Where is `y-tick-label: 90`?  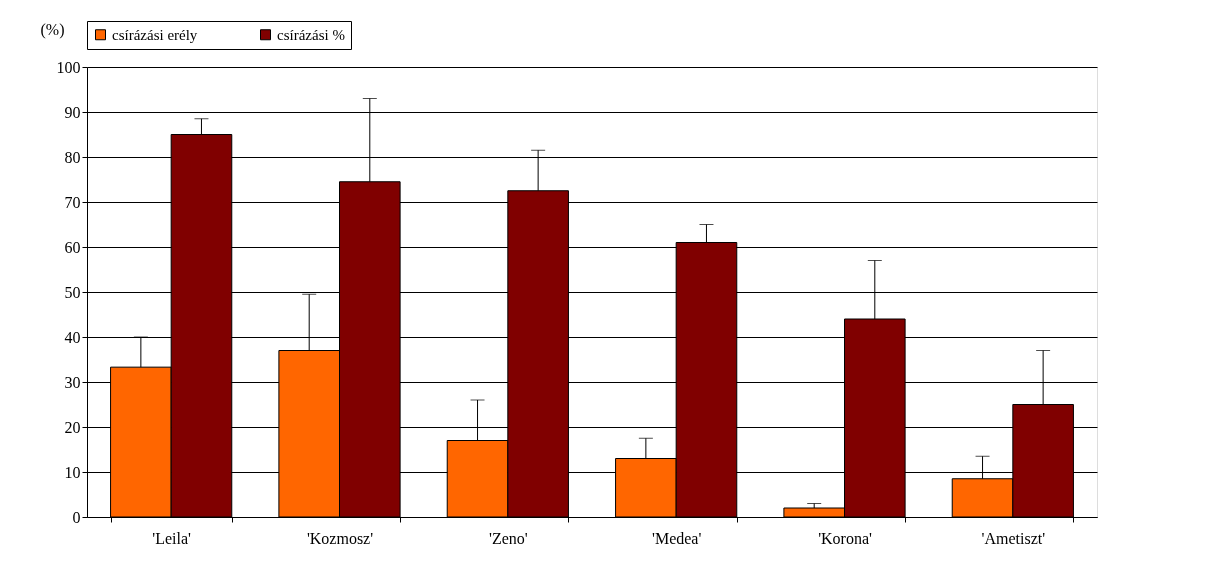
y-tick-label: 90 is located at coordinates (72, 112).